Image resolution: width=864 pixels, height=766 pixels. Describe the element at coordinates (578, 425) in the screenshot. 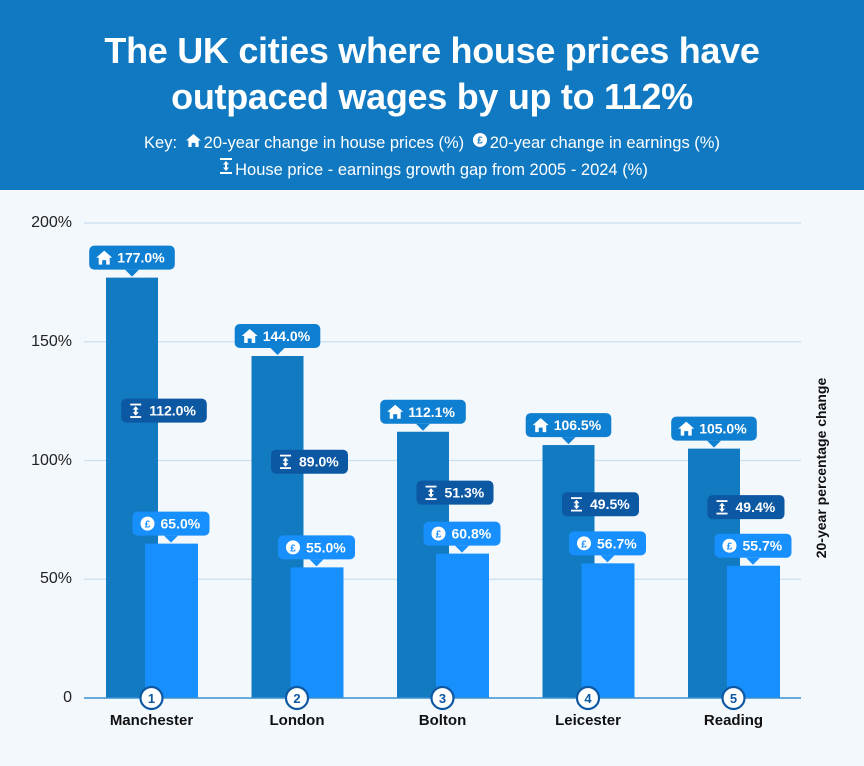

I see `house-price-label-text: 106.5%` at that location.